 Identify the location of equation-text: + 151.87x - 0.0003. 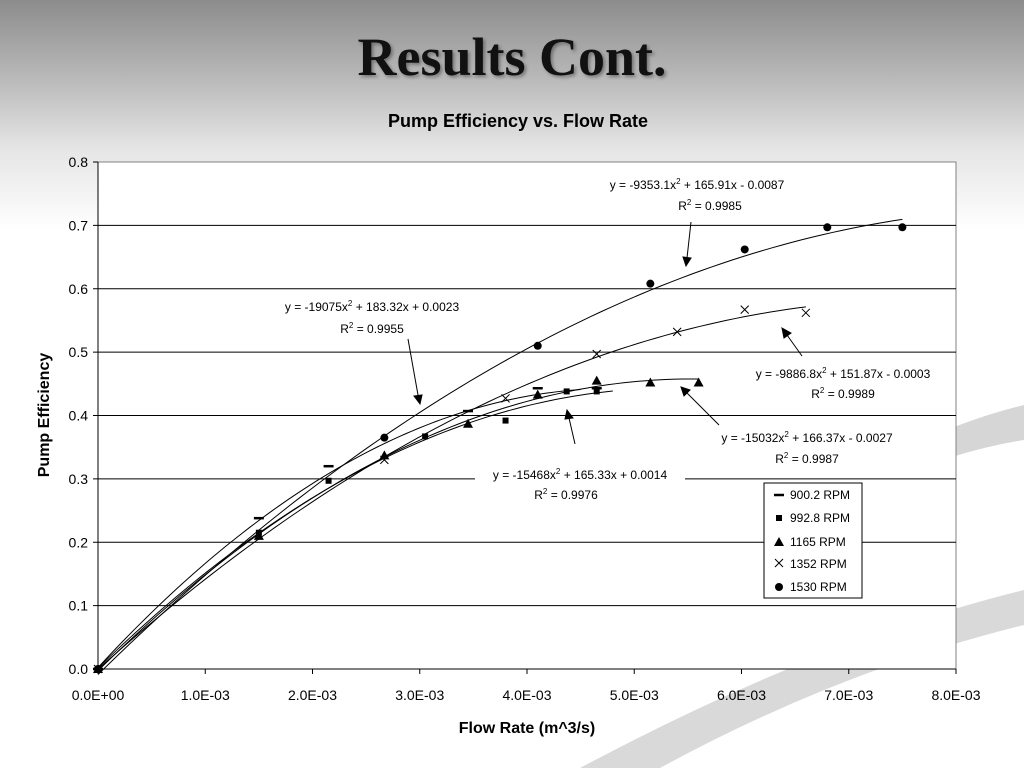
(879, 374).